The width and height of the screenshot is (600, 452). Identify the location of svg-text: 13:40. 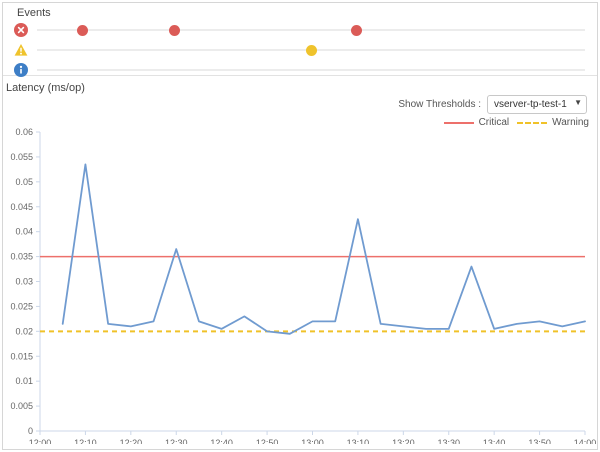
(494, 441).